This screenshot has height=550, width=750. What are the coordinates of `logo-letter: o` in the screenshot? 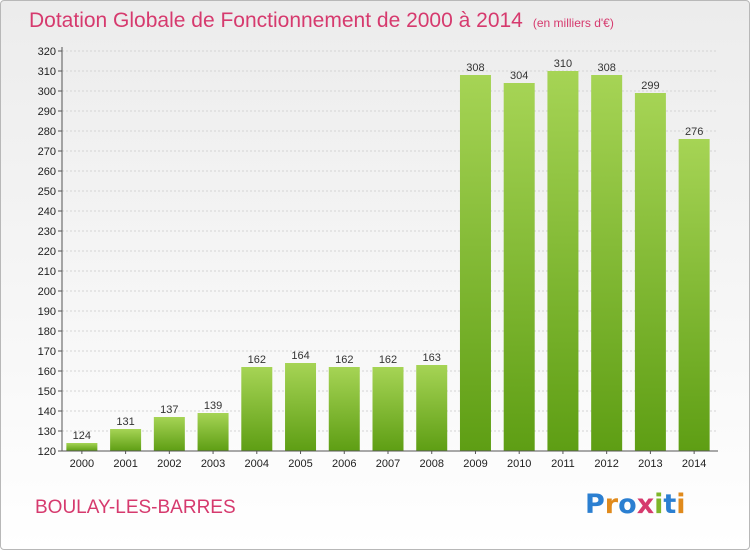 It's located at (627, 504).